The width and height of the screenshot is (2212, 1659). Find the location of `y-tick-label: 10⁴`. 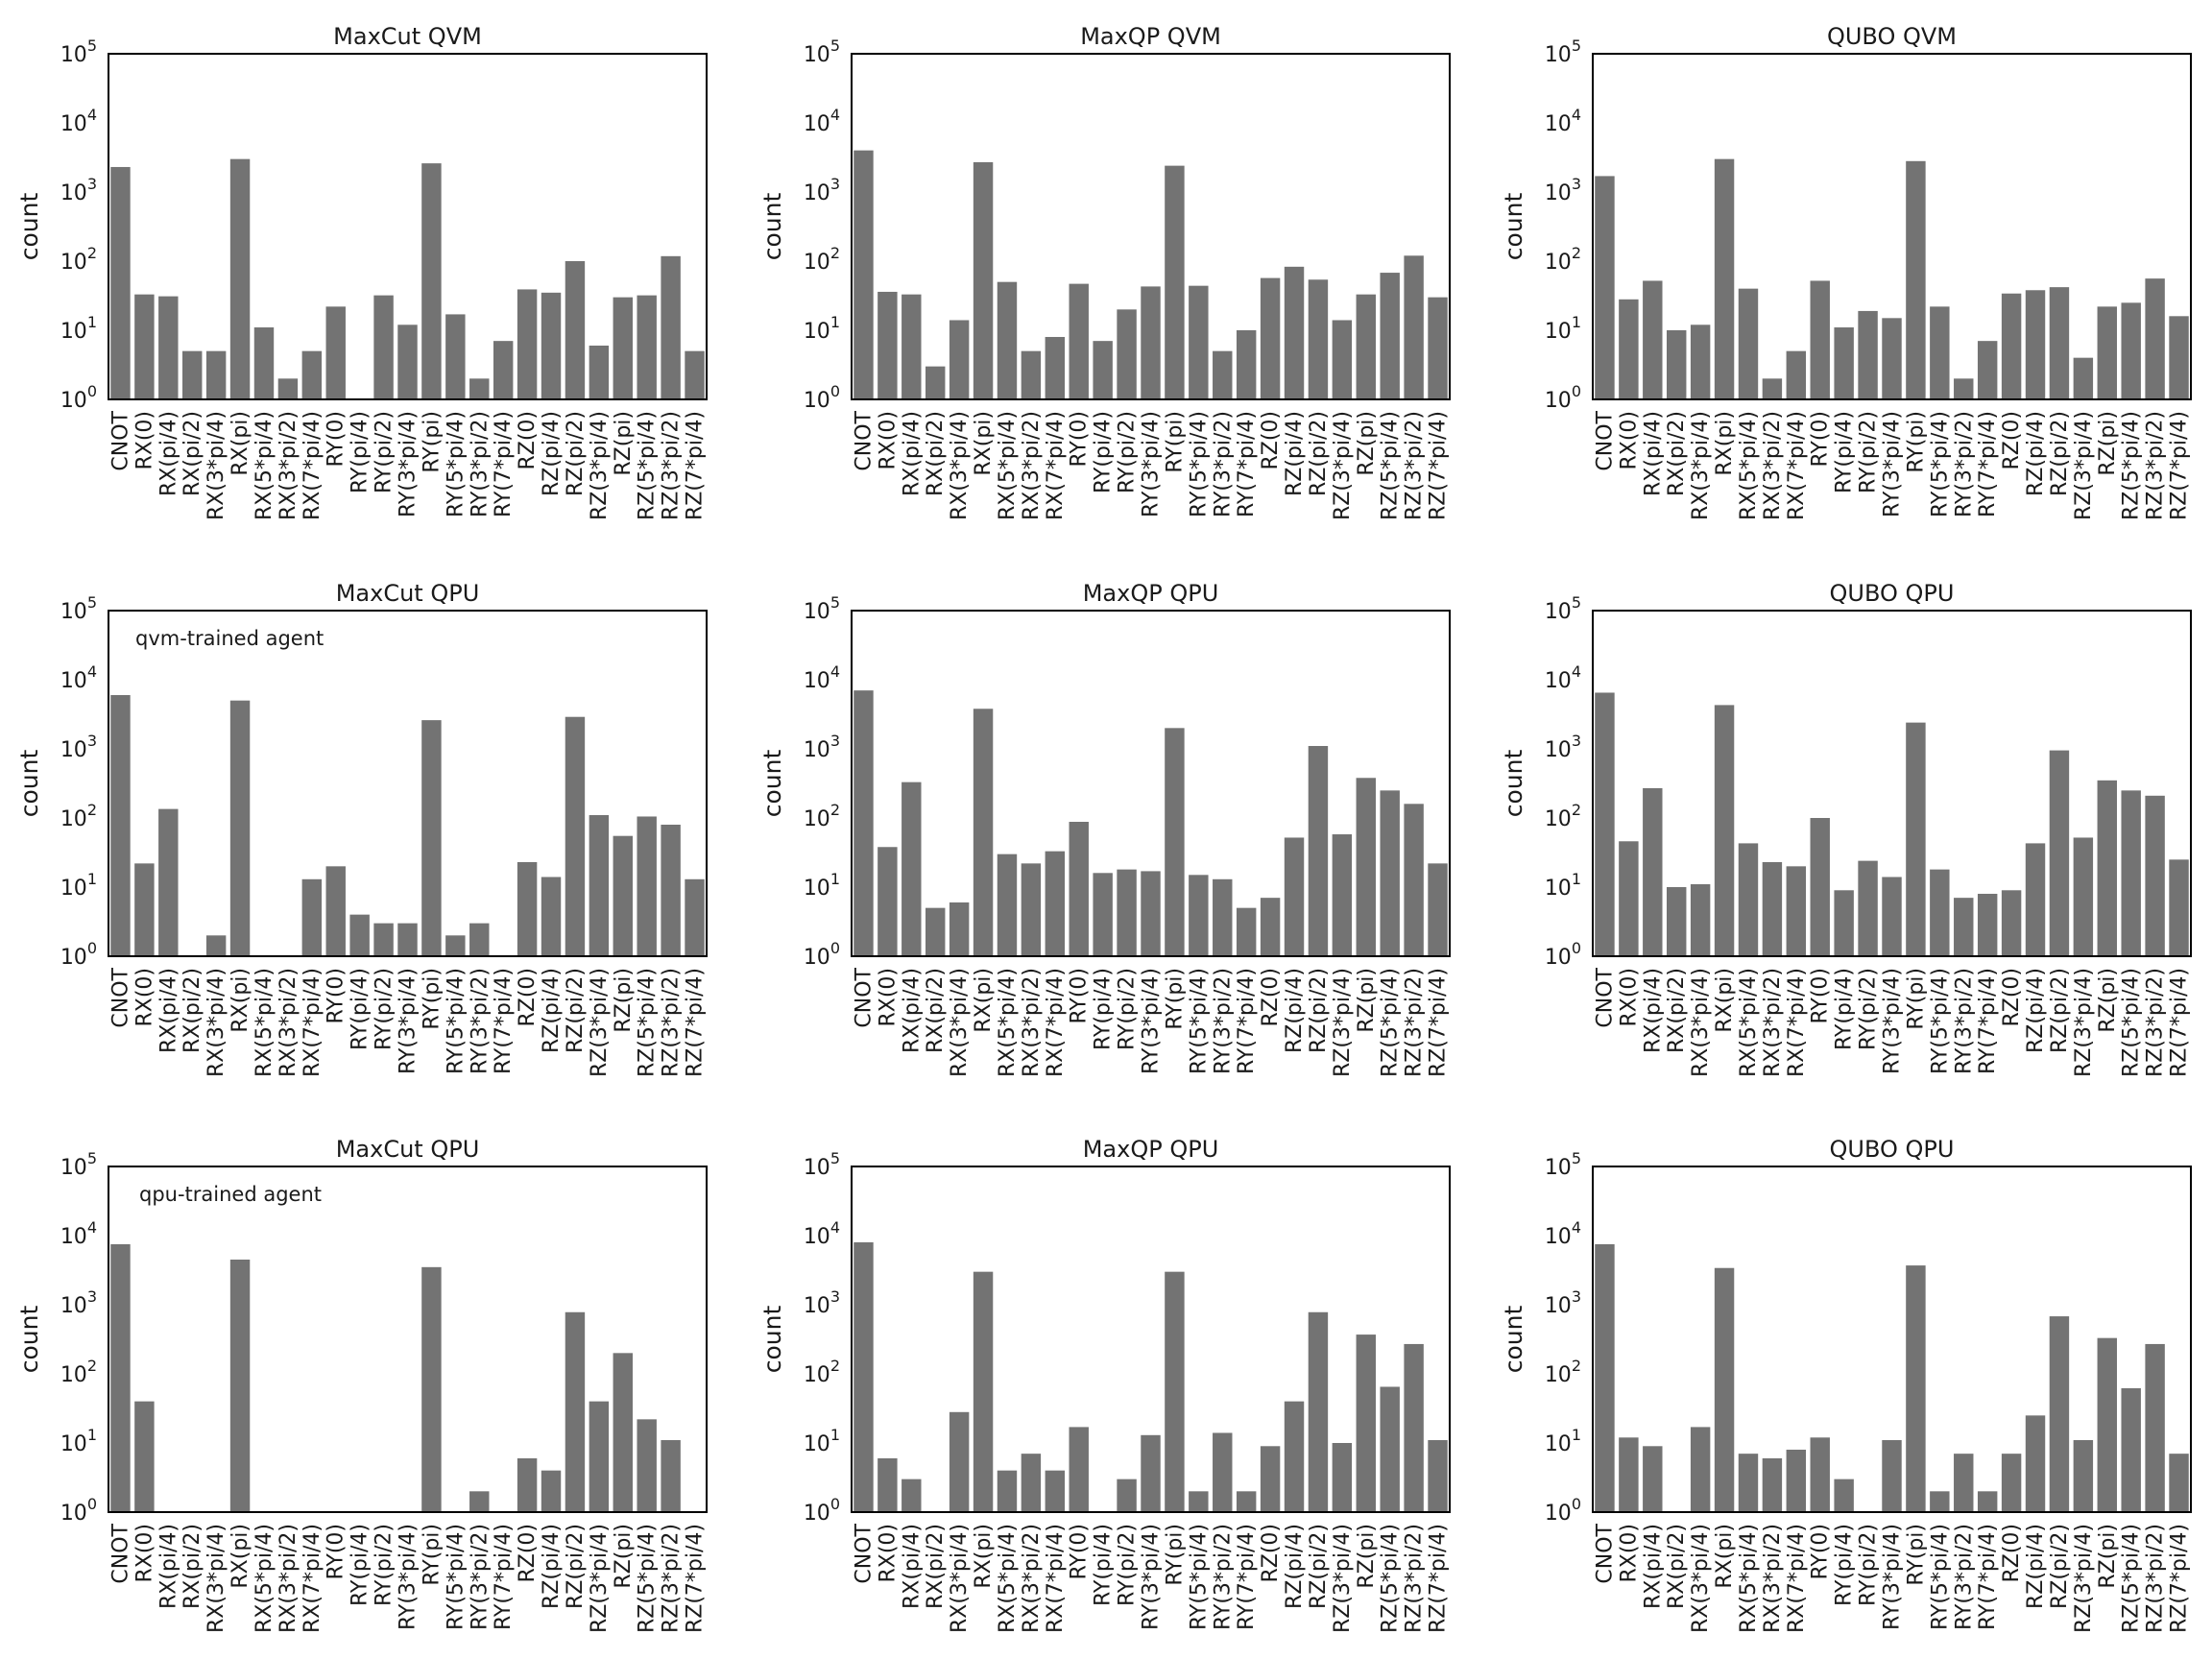

y-tick-label: 10⁴ is located at coordinates (78, 121).